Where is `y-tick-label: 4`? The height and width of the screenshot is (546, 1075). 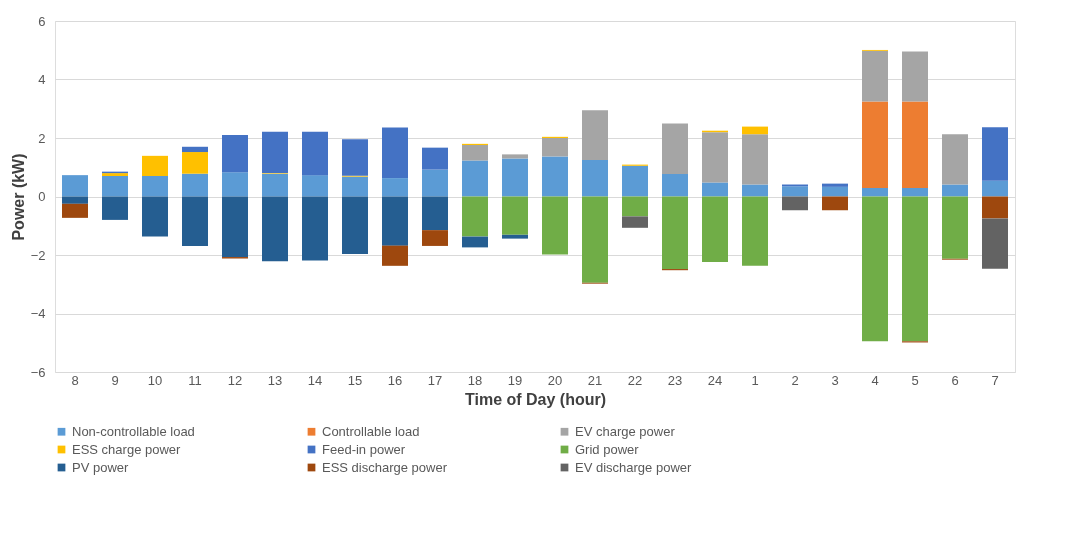
y-tick-label: 4 is located at coordinates (42, 79).